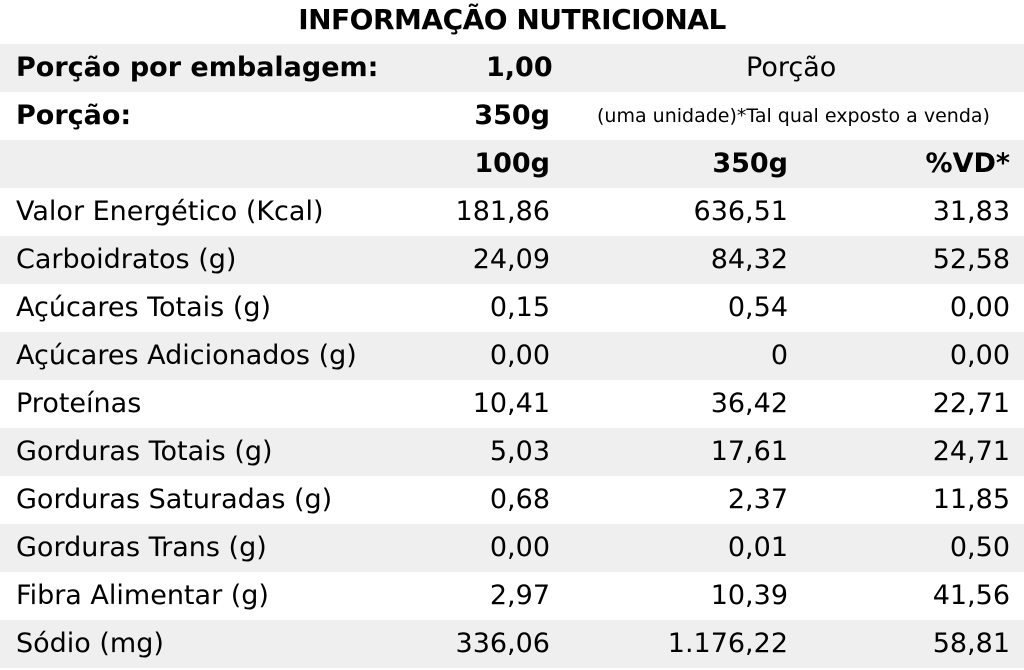 Image resolution: width=1024 pixels, height=670 pixels. Describe the element at coordinates (141, 547) in the screenshot. I see `nutrient-name: Gorduras Trans (g)` at that location.